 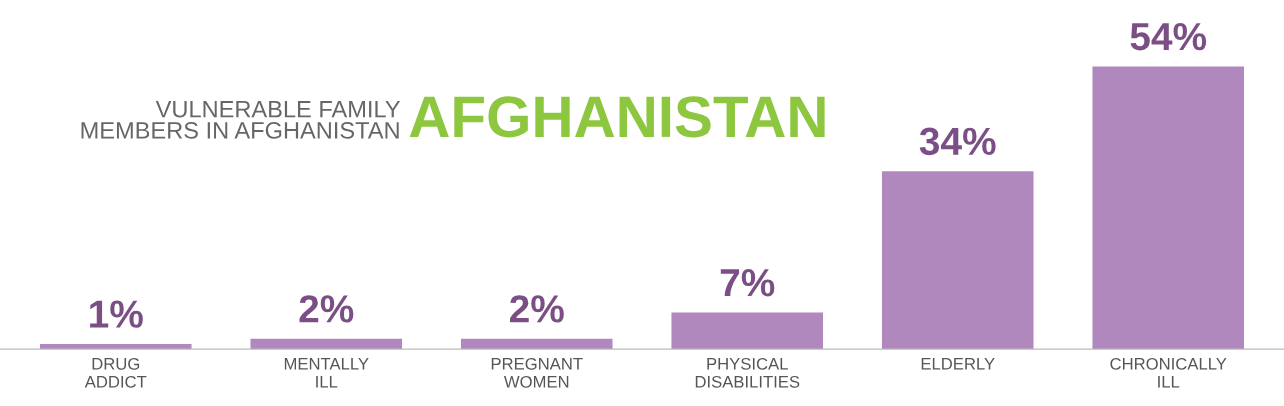 What do you see at coordinates (537, 372) in the screenshot?
I see `x-tick-label: PREGNANT WOMEN` at bounding box center [537, 372].